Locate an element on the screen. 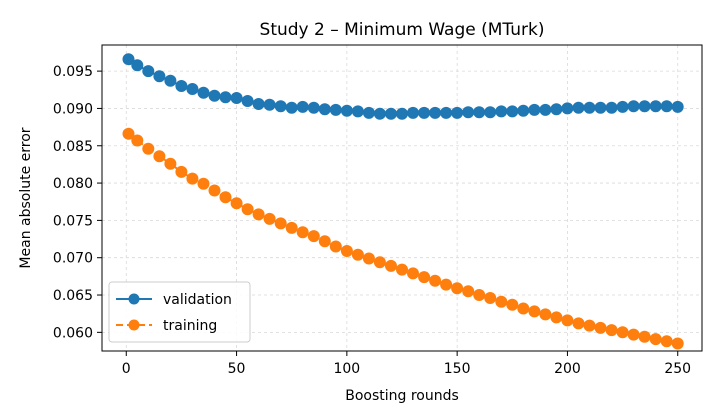 This screenshot has height=420, width=720. x-tick-label: 200 is located at coordinates (567, 369).